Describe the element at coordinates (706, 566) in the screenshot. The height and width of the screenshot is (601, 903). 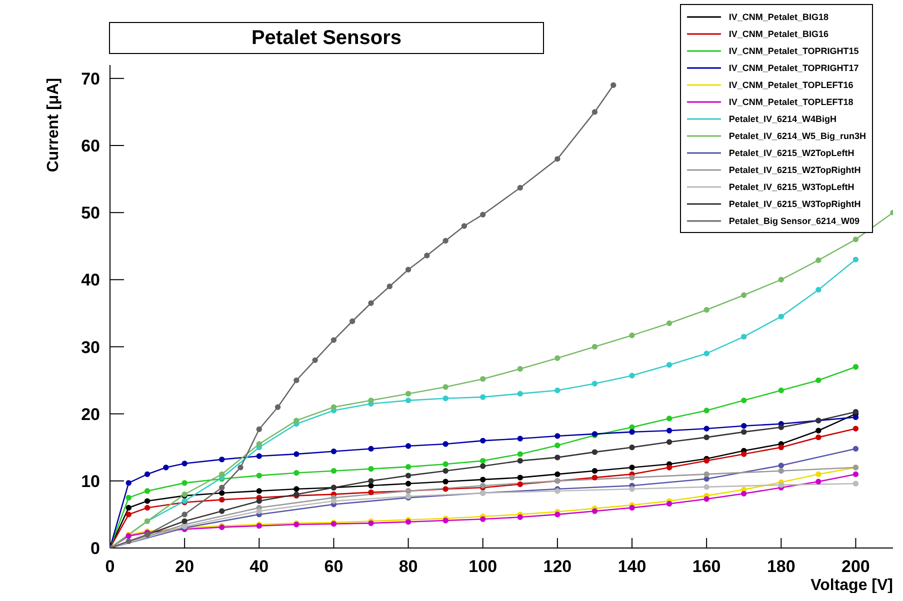
I see `x-tick-label: 160` at that location.